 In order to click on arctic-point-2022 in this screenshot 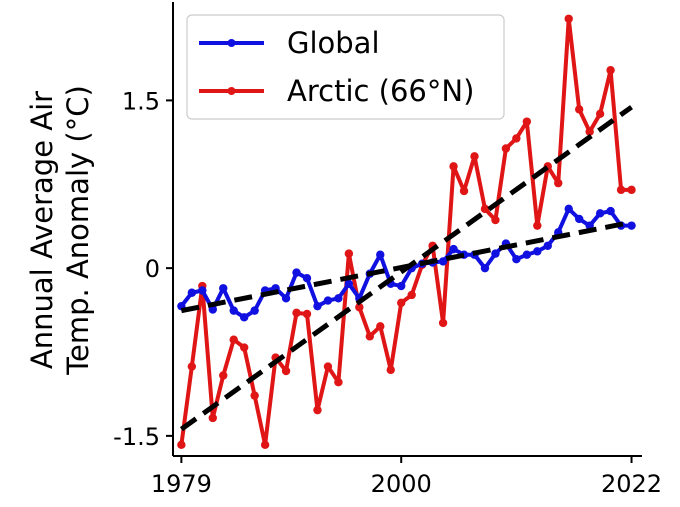, I will do `click(631, 190)`.